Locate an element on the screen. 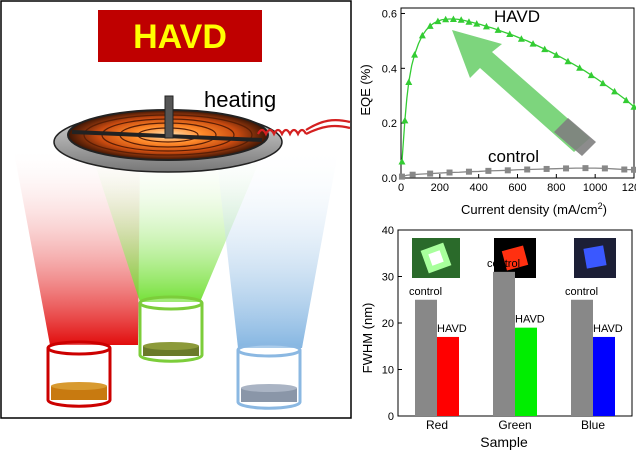  scheme-title: HAVD is located at coordinates (180, 37).